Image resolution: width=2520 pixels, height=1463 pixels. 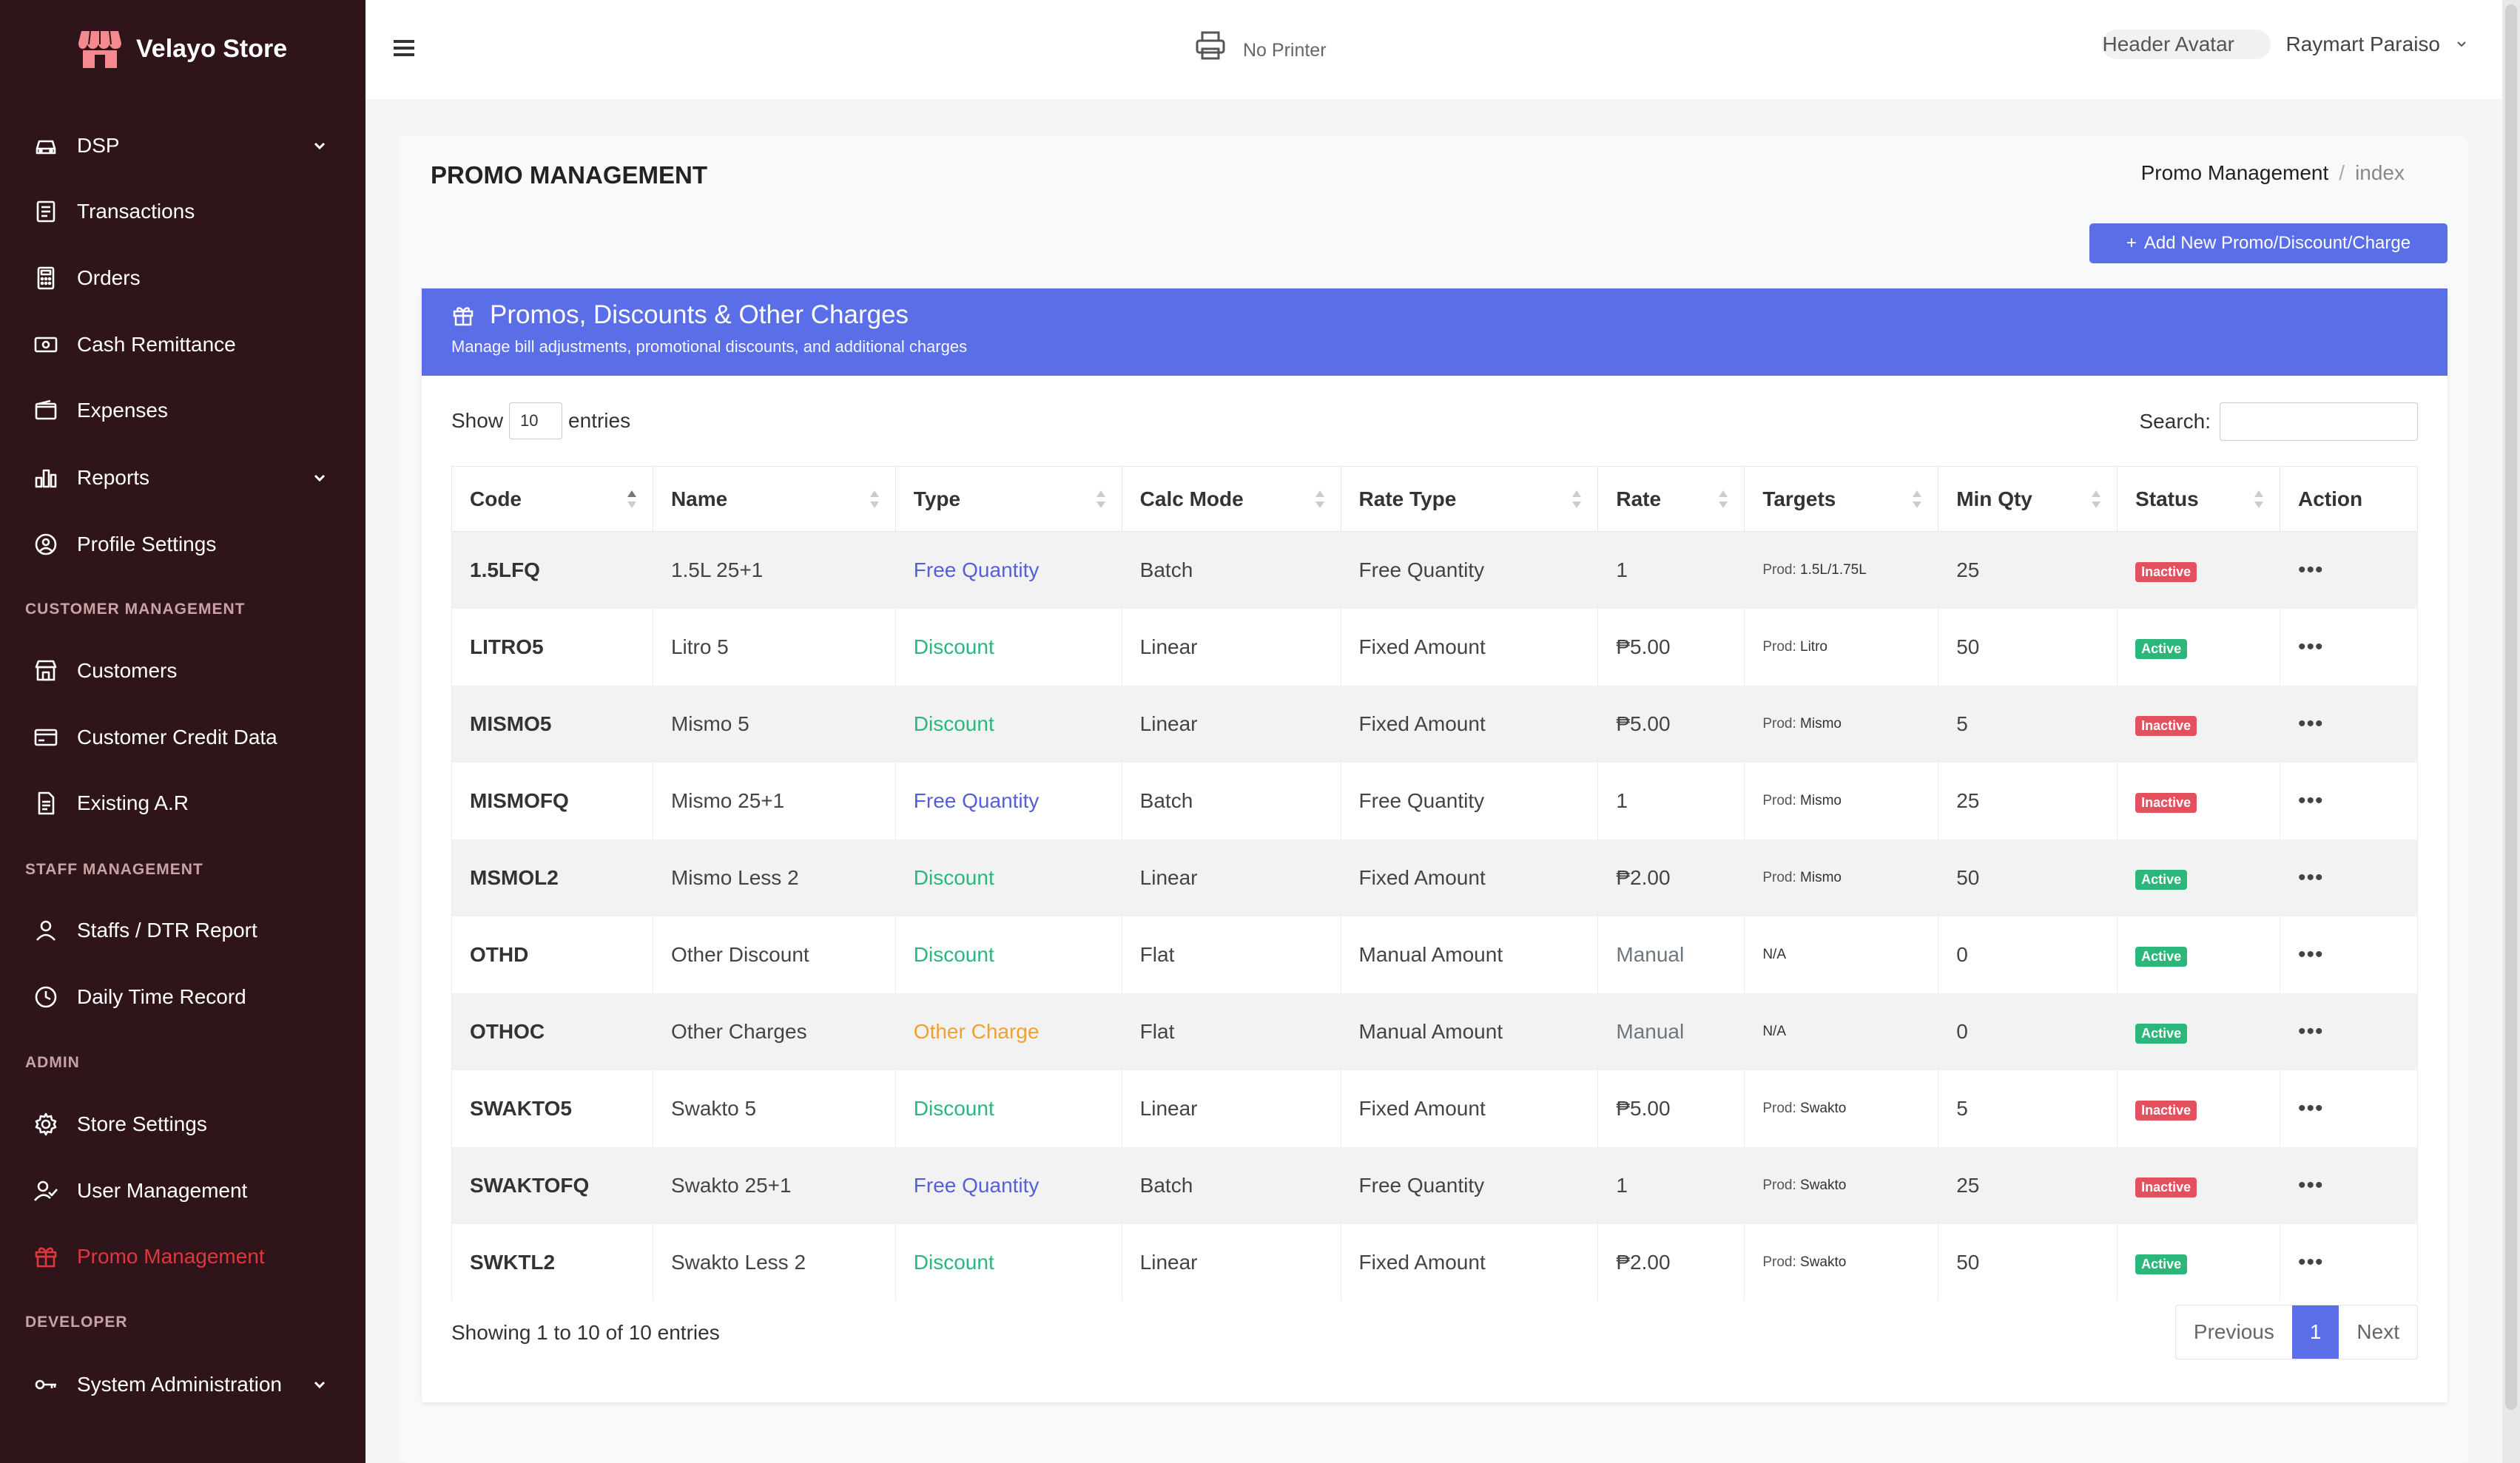 I want to click on target-value: Mismo, so click(x=1821, y=723).